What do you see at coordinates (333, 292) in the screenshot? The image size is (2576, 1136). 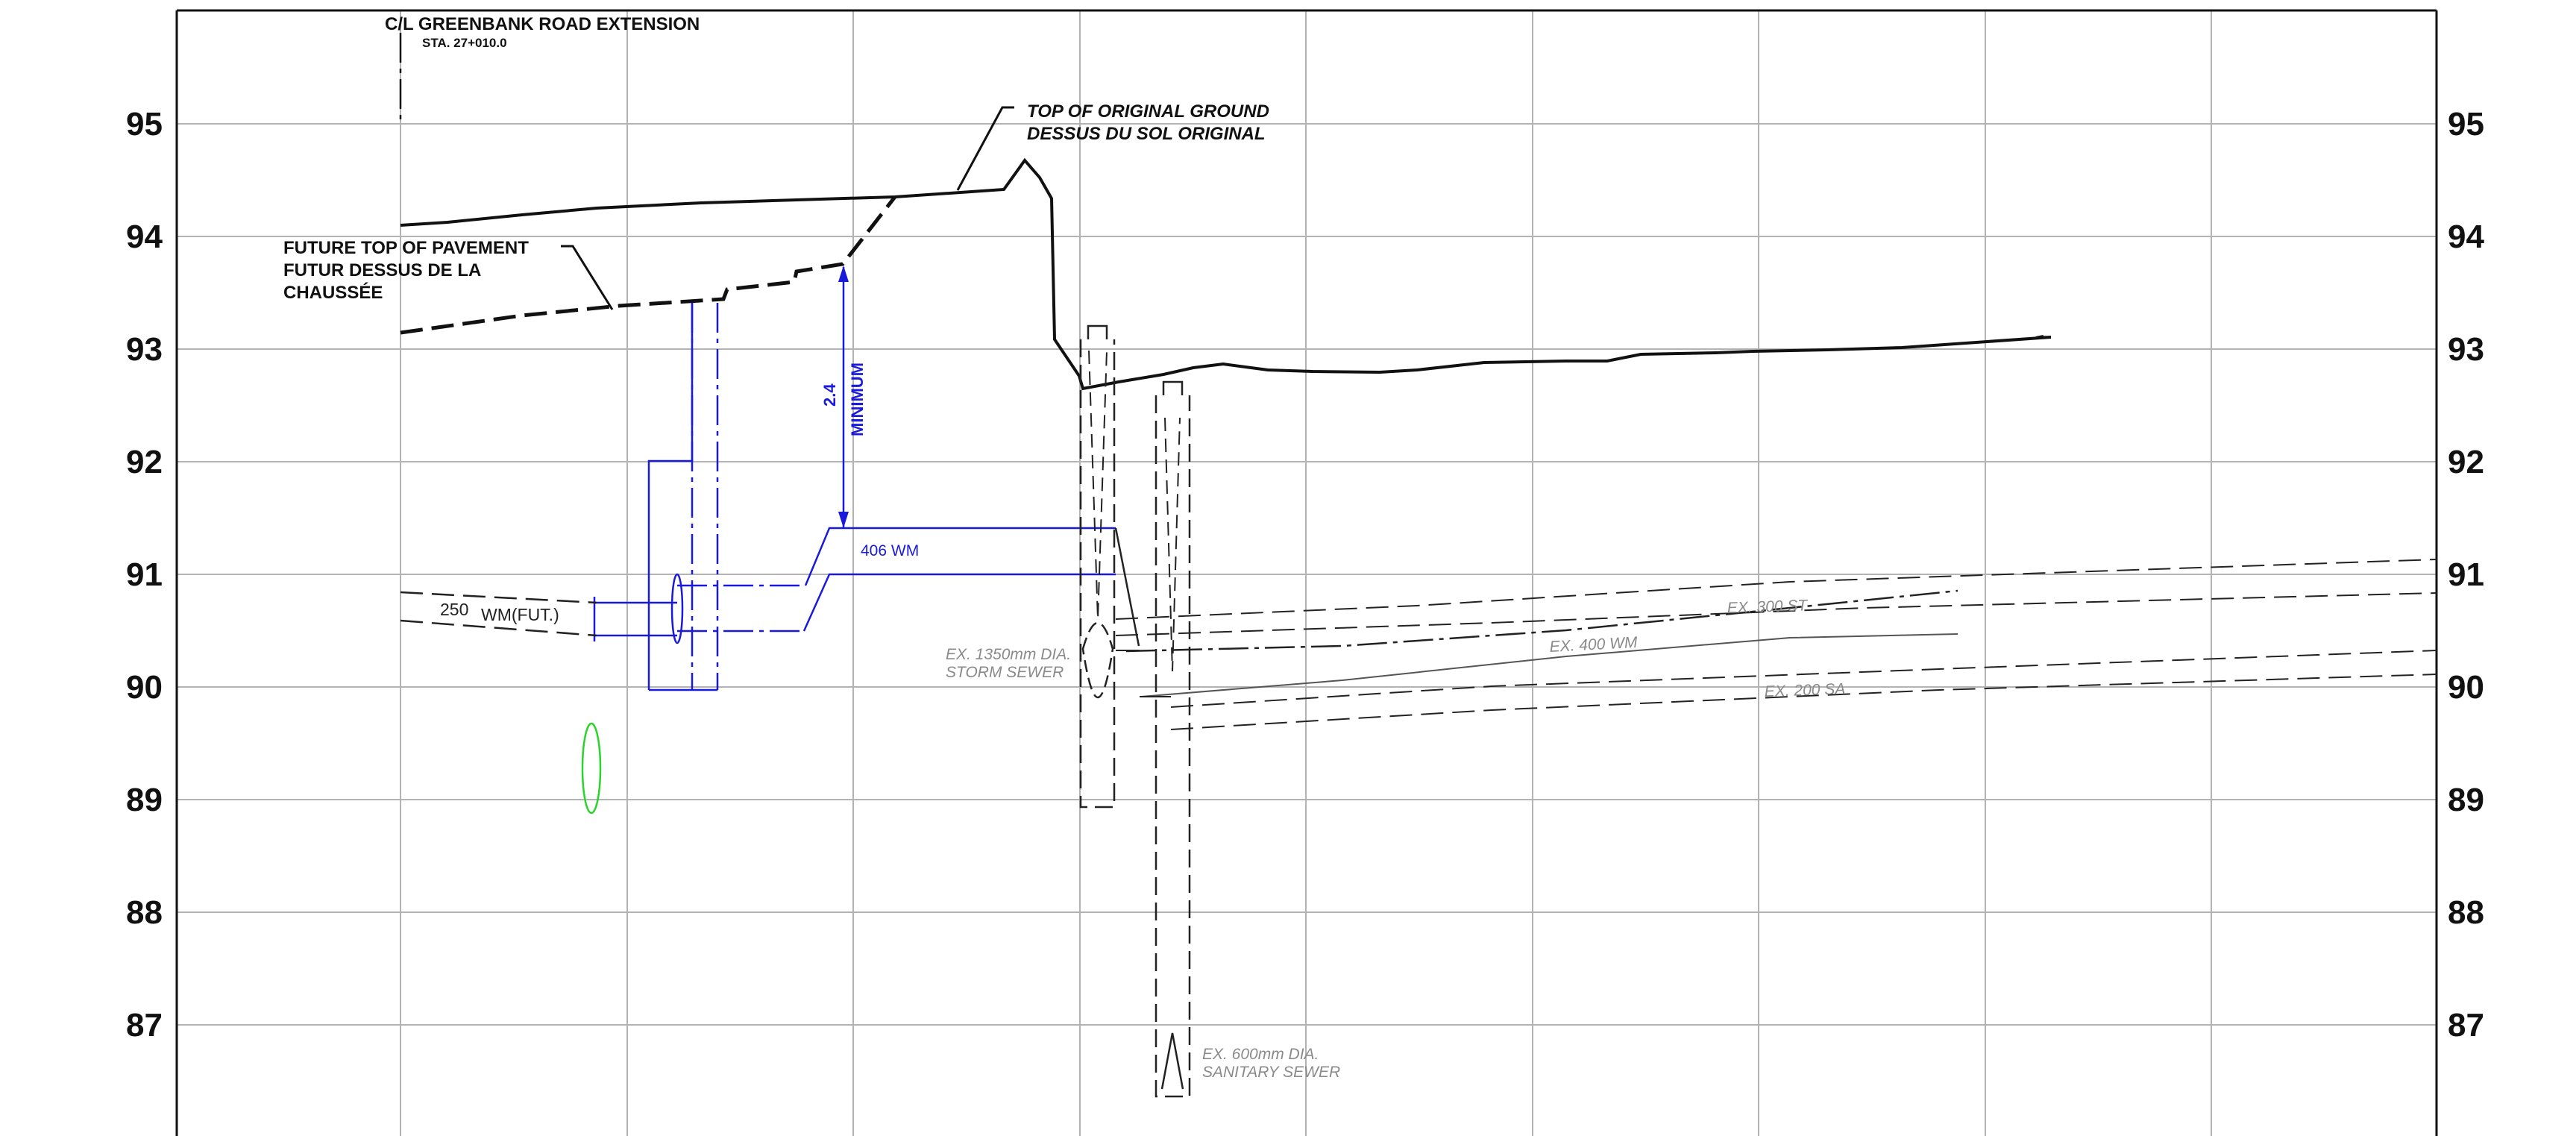 I see `pavement-label-fr-2: CHAUSSÉE` at bounding box center [333, 292].